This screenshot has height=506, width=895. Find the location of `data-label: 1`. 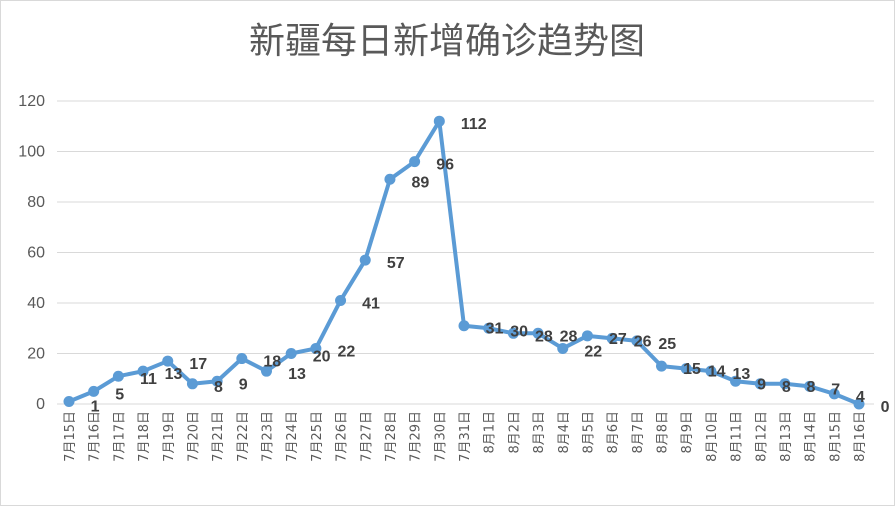

data-label: 1 is located at coordinates (95, 406).